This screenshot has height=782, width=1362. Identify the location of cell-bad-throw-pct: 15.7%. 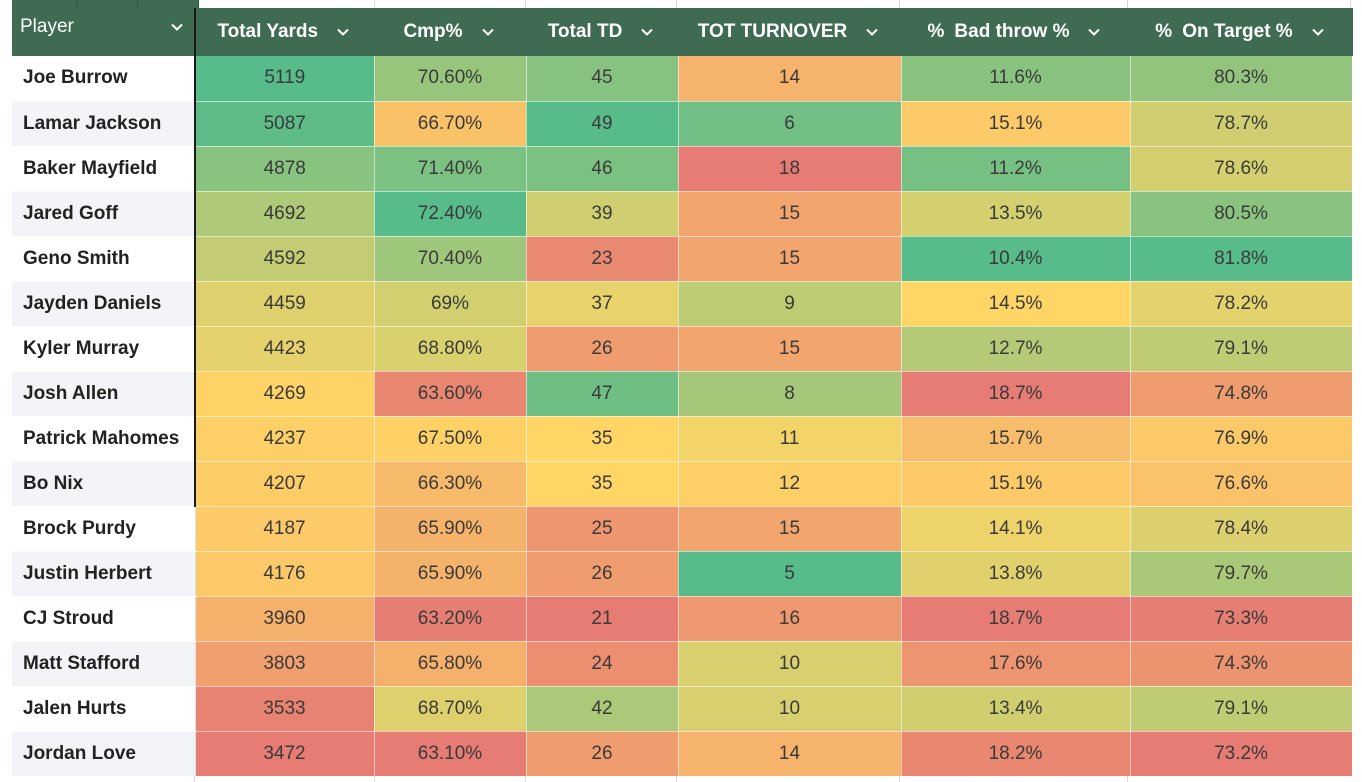
(1016, 439).